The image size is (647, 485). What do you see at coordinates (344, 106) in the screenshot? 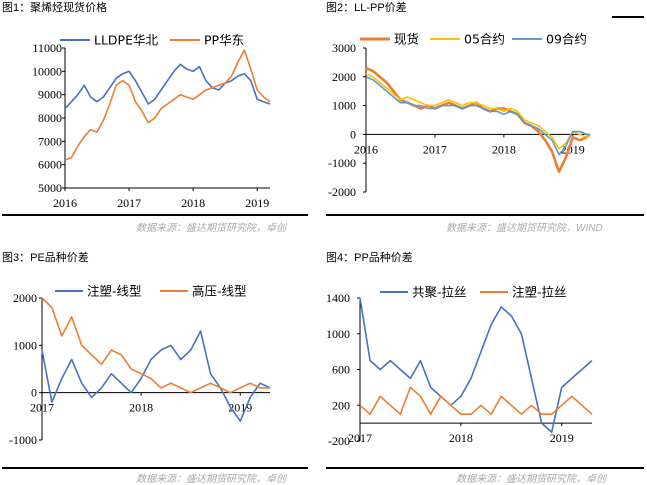
I see `c2-y-tick-label: 1000` at bounding box center [344, 106].